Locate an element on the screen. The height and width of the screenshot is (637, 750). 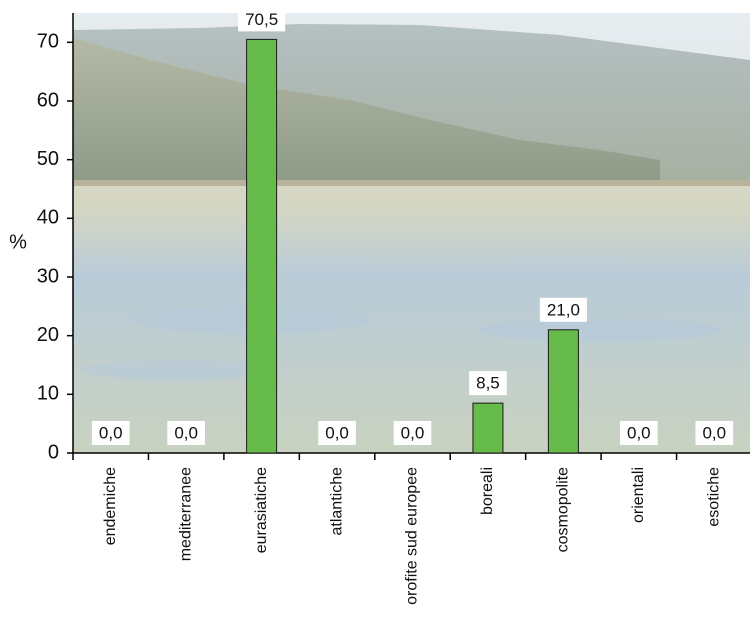
y-tick-label: 0 is located at coordinates (53, 452).